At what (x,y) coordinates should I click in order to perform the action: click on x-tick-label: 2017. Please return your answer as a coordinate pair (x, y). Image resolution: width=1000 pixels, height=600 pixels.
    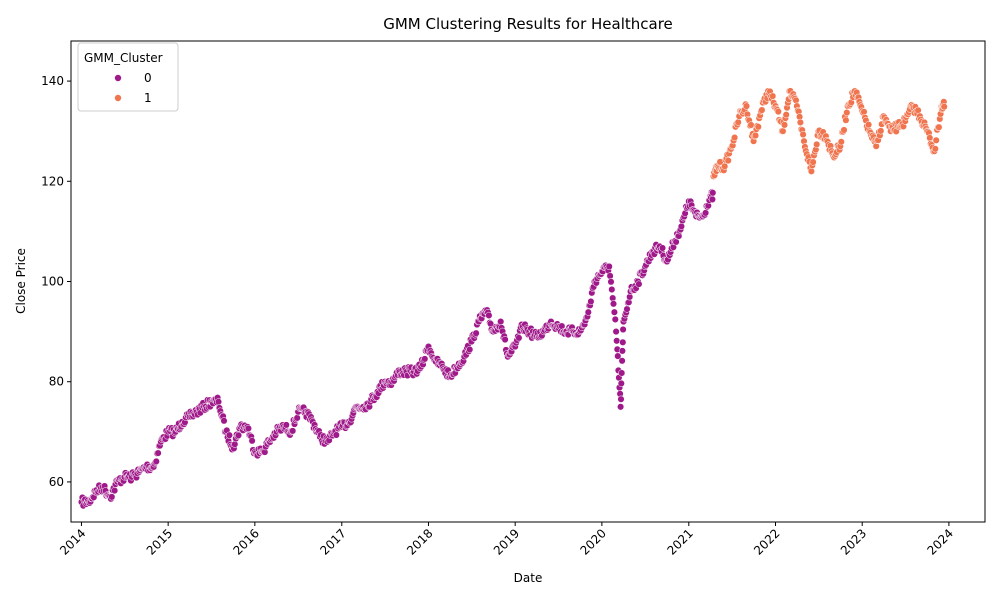
    Looking at the image, I should click on (332, 541).